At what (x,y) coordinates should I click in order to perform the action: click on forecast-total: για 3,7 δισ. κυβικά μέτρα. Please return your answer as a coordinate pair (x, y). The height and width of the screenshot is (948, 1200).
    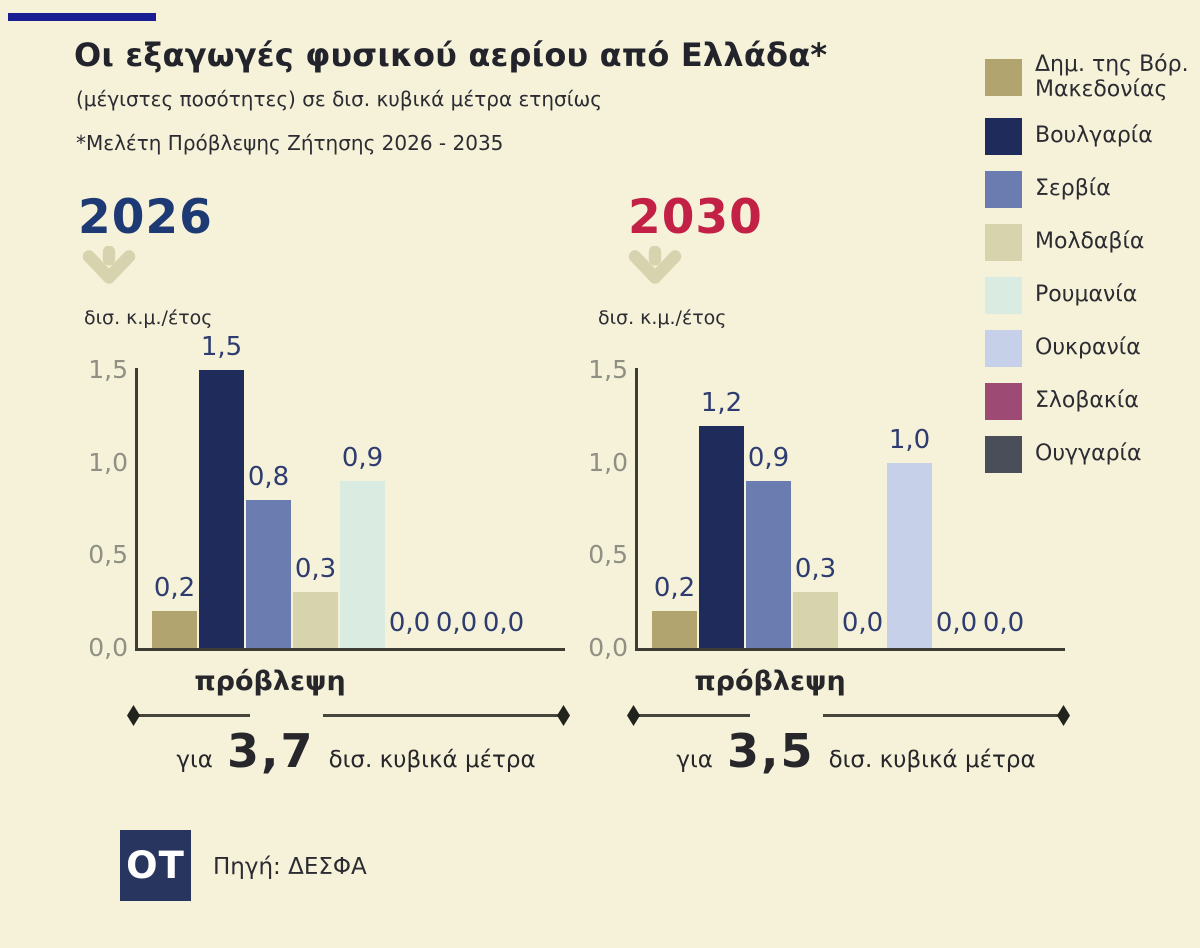
    Looking at the image, I should click on (356, 751).